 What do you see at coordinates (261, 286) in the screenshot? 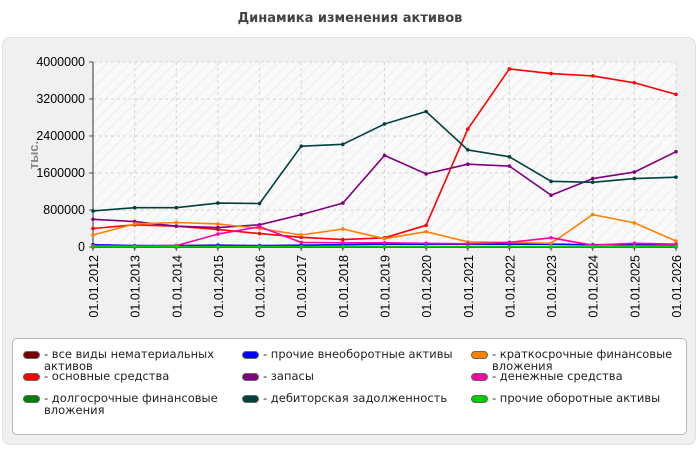
I see `x-tick-label: 01.01.2016` at bounding box center [261, 286].